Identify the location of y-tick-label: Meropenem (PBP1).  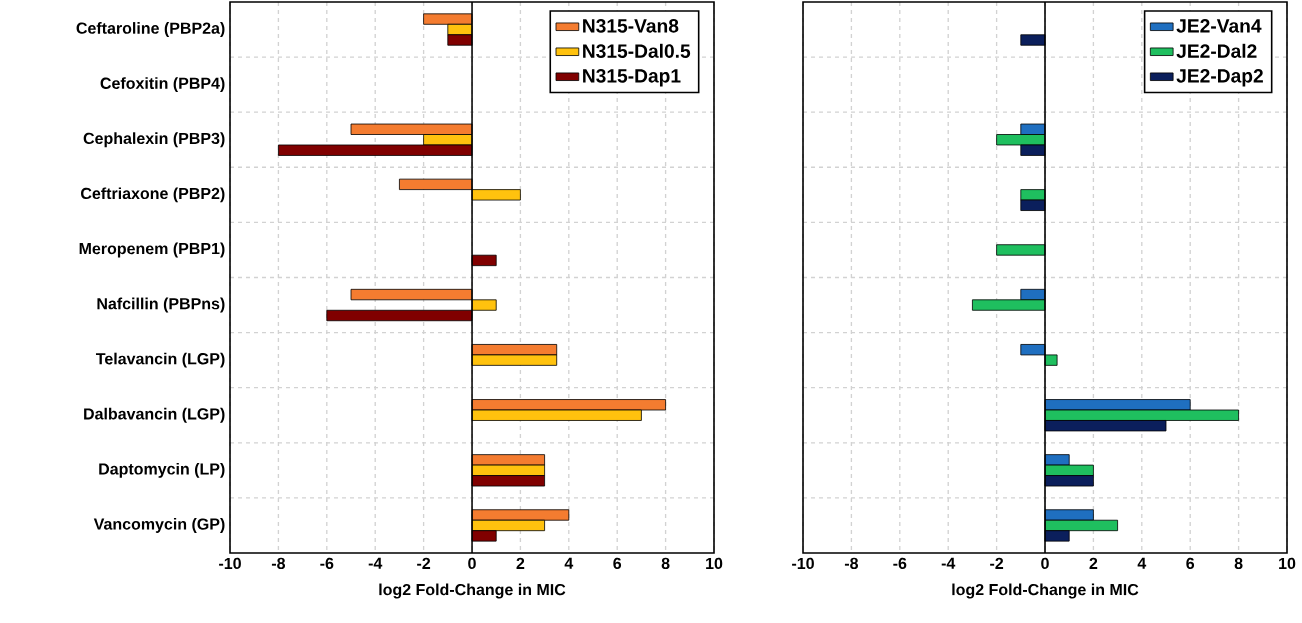
(152, 250).